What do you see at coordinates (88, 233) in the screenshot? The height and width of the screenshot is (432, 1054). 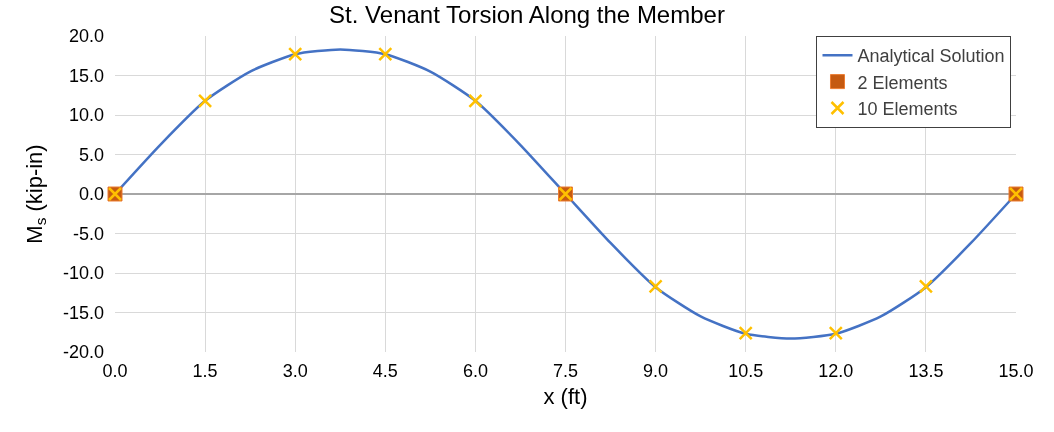 I see `y-tick-label: -5.0` at bounding box center [88, 233].